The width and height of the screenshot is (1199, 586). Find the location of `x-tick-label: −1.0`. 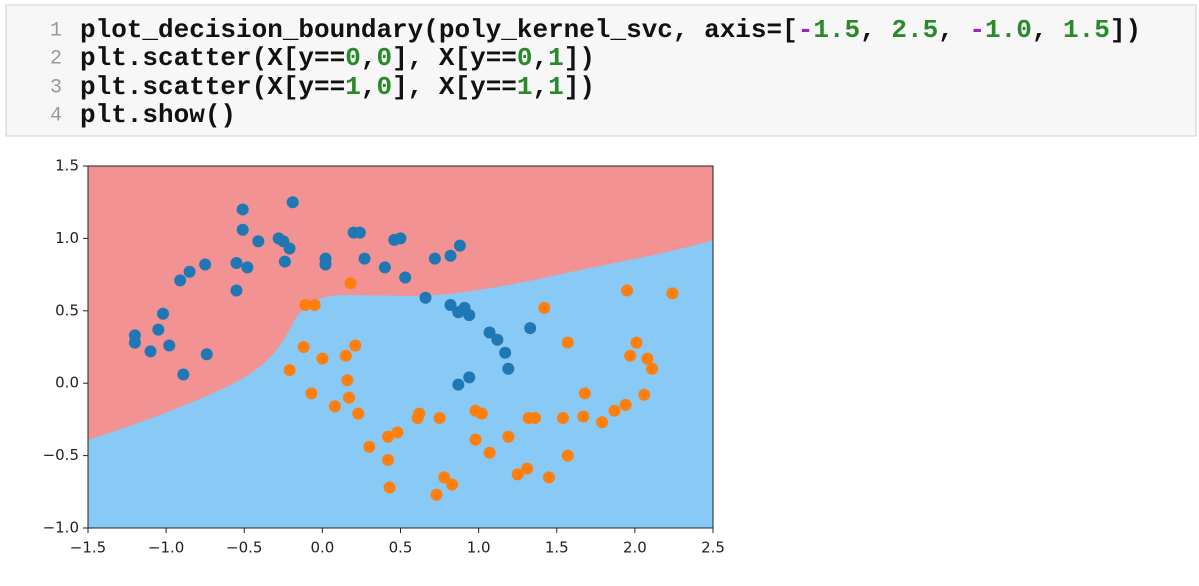

x-tick-label: −1.0 is located at coordinates (166, 548).